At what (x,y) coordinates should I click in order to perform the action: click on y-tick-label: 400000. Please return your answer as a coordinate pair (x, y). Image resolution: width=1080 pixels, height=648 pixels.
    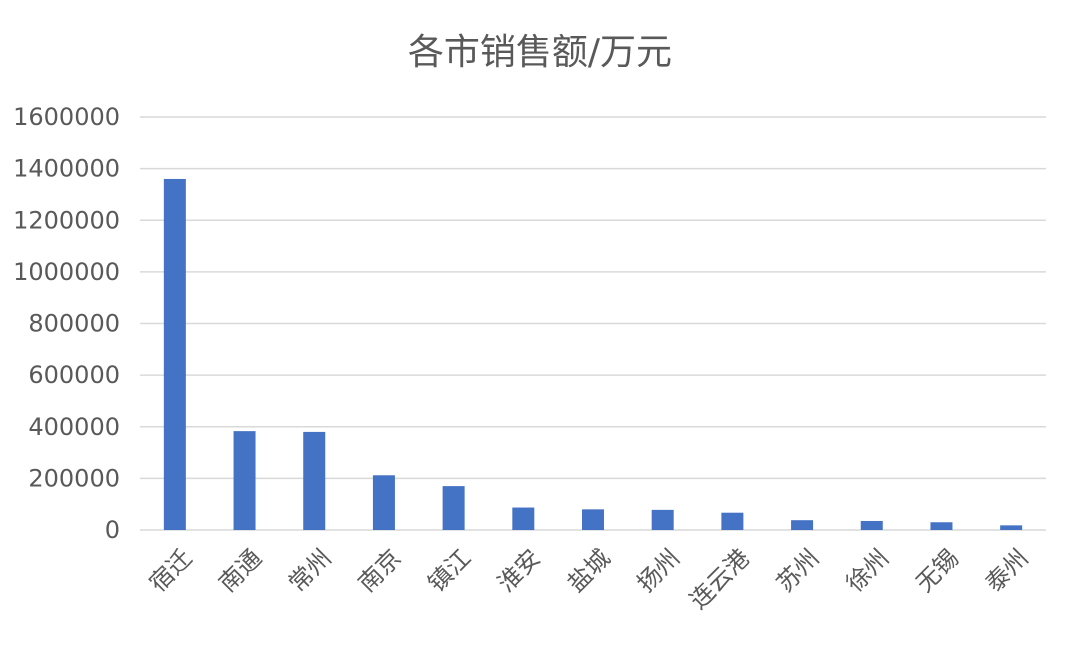
    Looking at the image, I should click on (74, 427).